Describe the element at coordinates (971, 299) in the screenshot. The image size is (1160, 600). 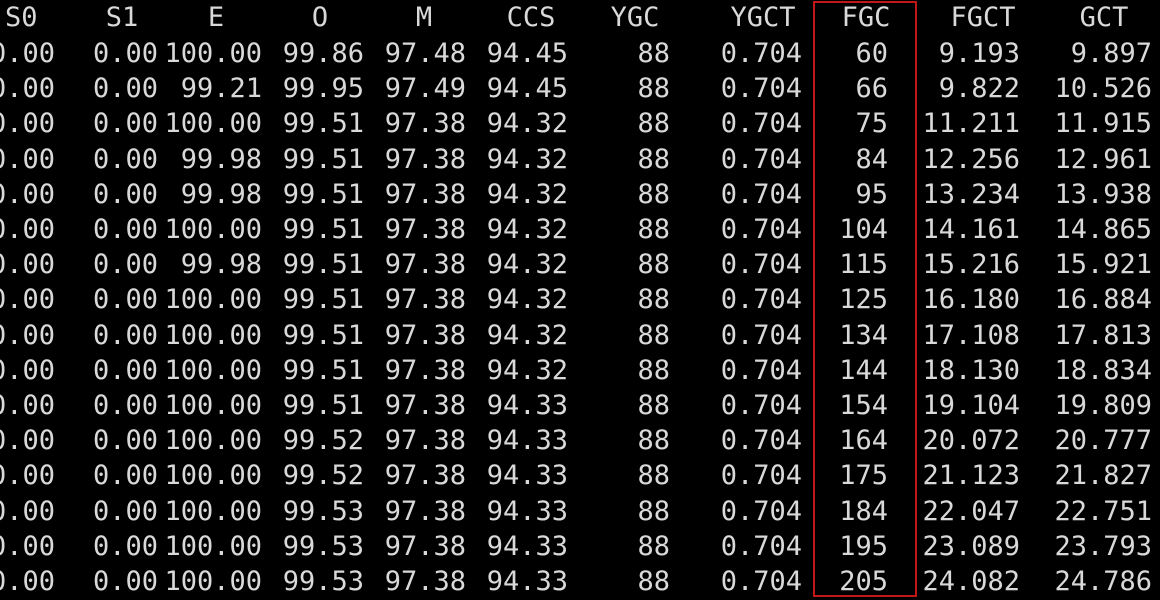
I see `cell-fgct: 16.180` at that location.